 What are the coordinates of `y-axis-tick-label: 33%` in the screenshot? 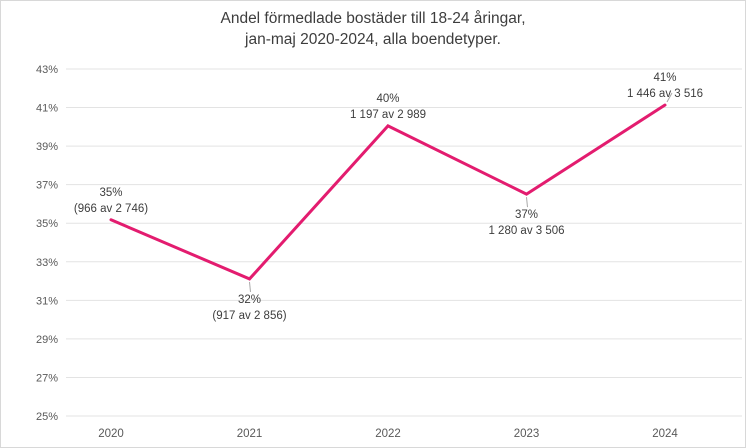 It's located at (47, 263).